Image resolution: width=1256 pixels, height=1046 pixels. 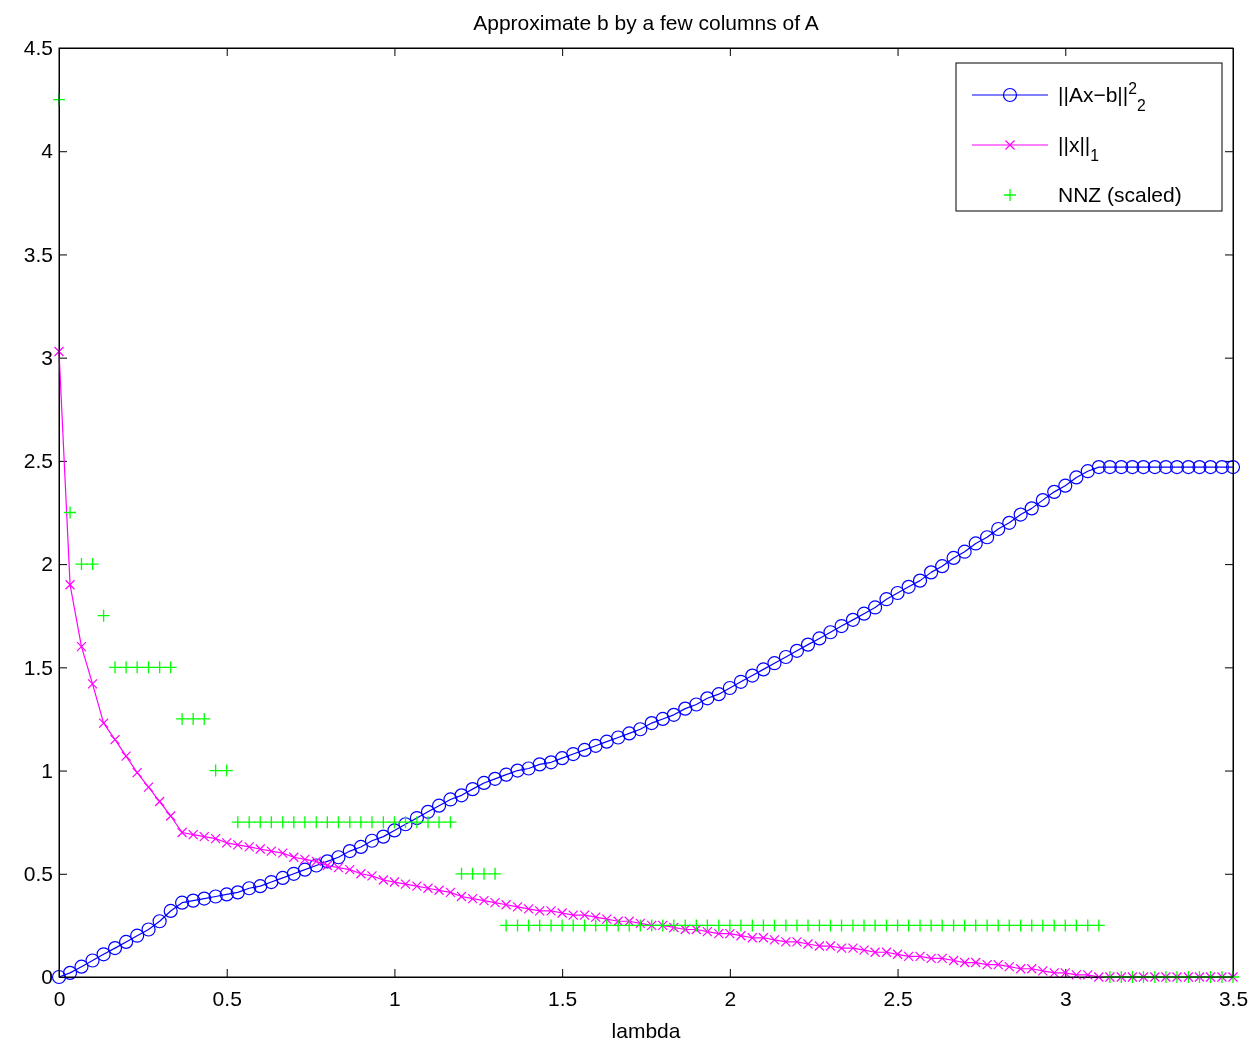 I want to click on y-tick-label: 0, so click(x=47, y=977).